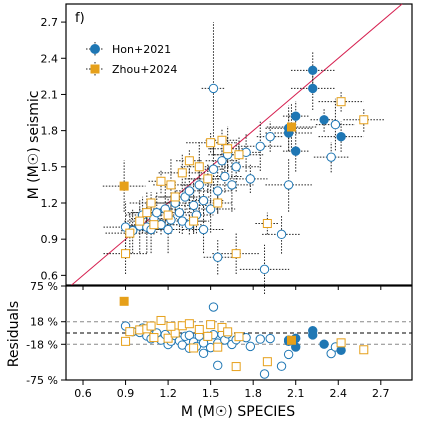 The image size is (426, 426). I want to click on legend: Hon+2021 Zhou+2024, so click(131, 59).